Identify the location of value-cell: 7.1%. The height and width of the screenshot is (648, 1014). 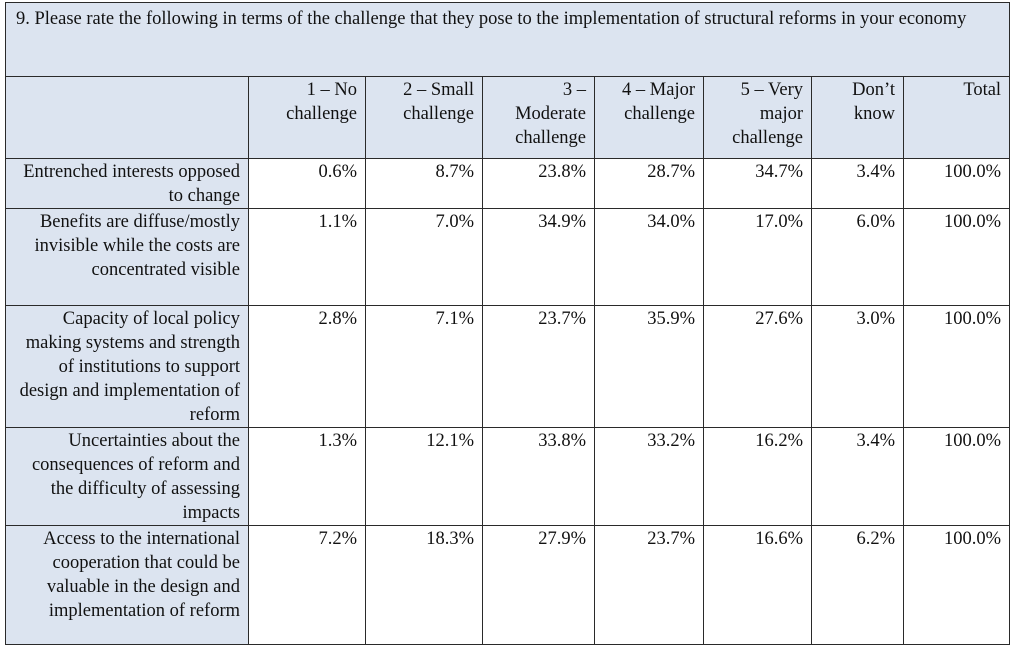
(424, 366).